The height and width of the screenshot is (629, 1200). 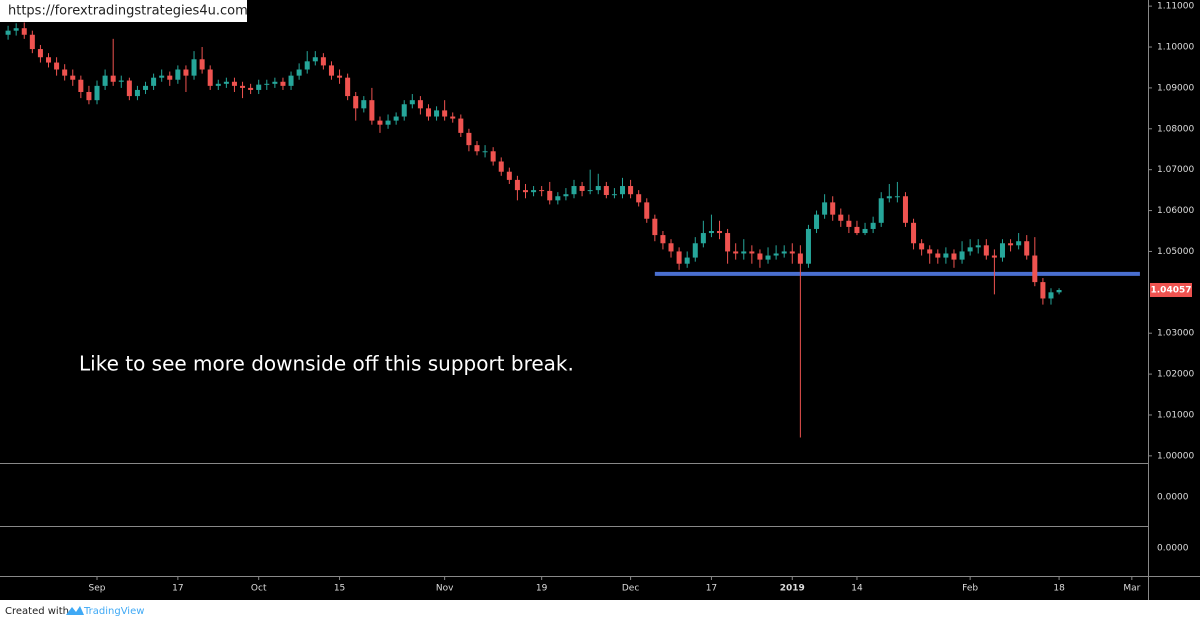 What do you see at coordinates (1175, 334) in the screenshot?
I see `y-tick-label: 1.03000` at bounding box center [1175, 334].